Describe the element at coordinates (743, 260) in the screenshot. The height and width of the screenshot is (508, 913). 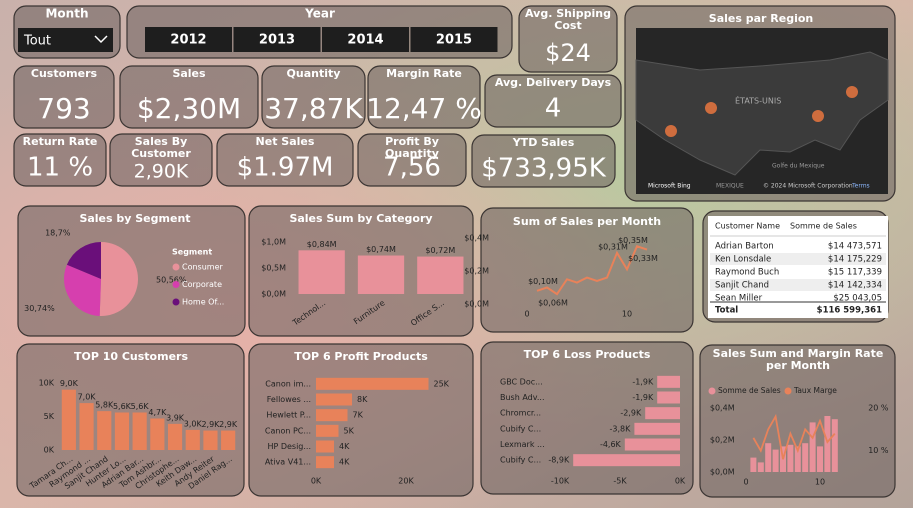
I see `cell: Ken Lonsdale` at that location.